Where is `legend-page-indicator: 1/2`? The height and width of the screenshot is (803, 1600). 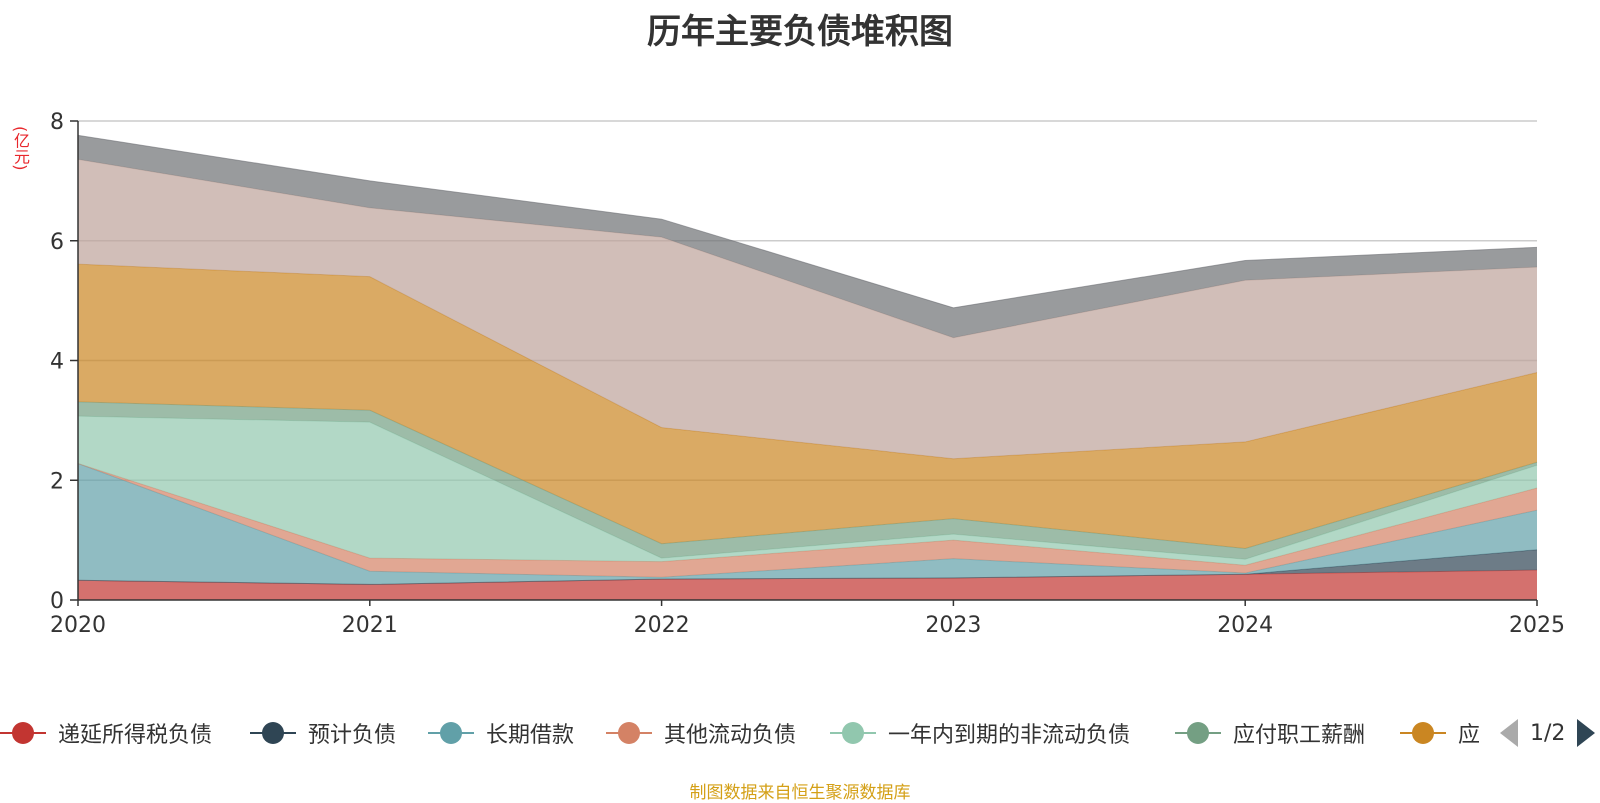
legend-page-indicator: 1/2 is located at coordinates (1548, 733).